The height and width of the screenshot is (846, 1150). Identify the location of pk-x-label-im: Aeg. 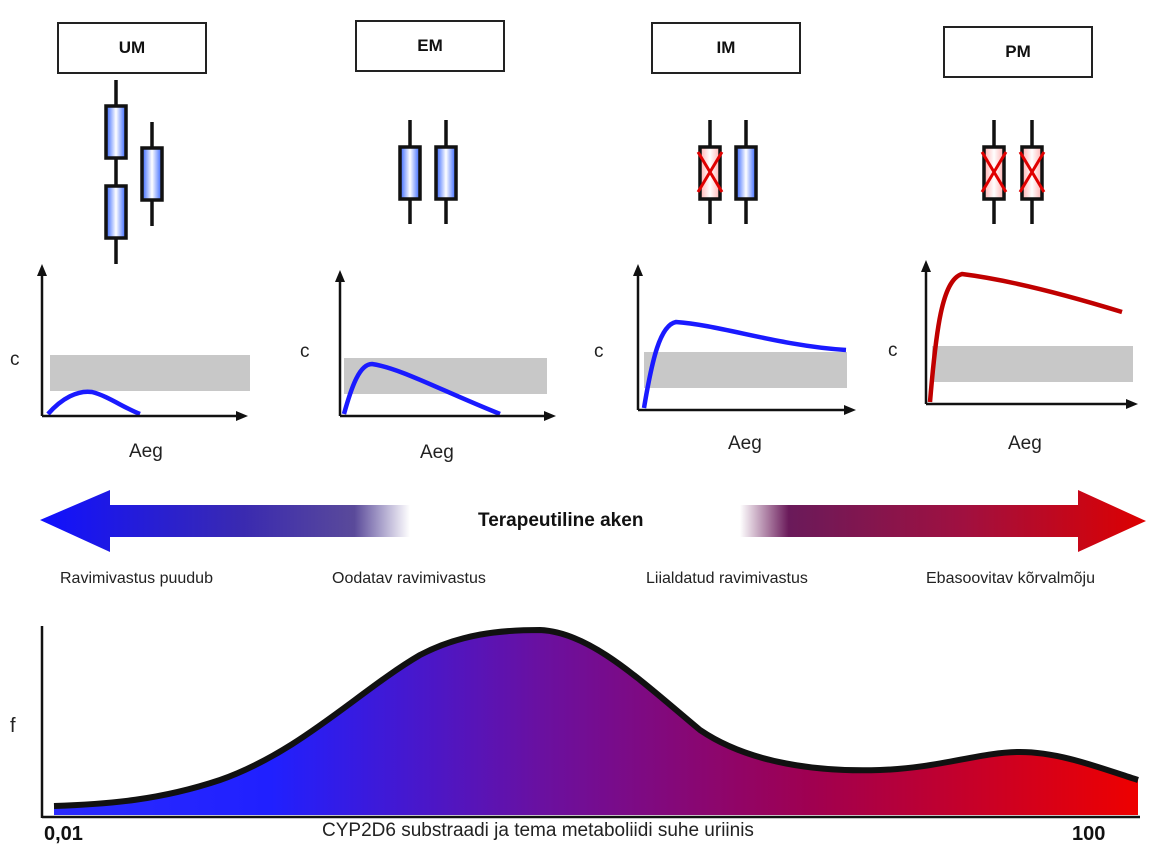
(745, 443).